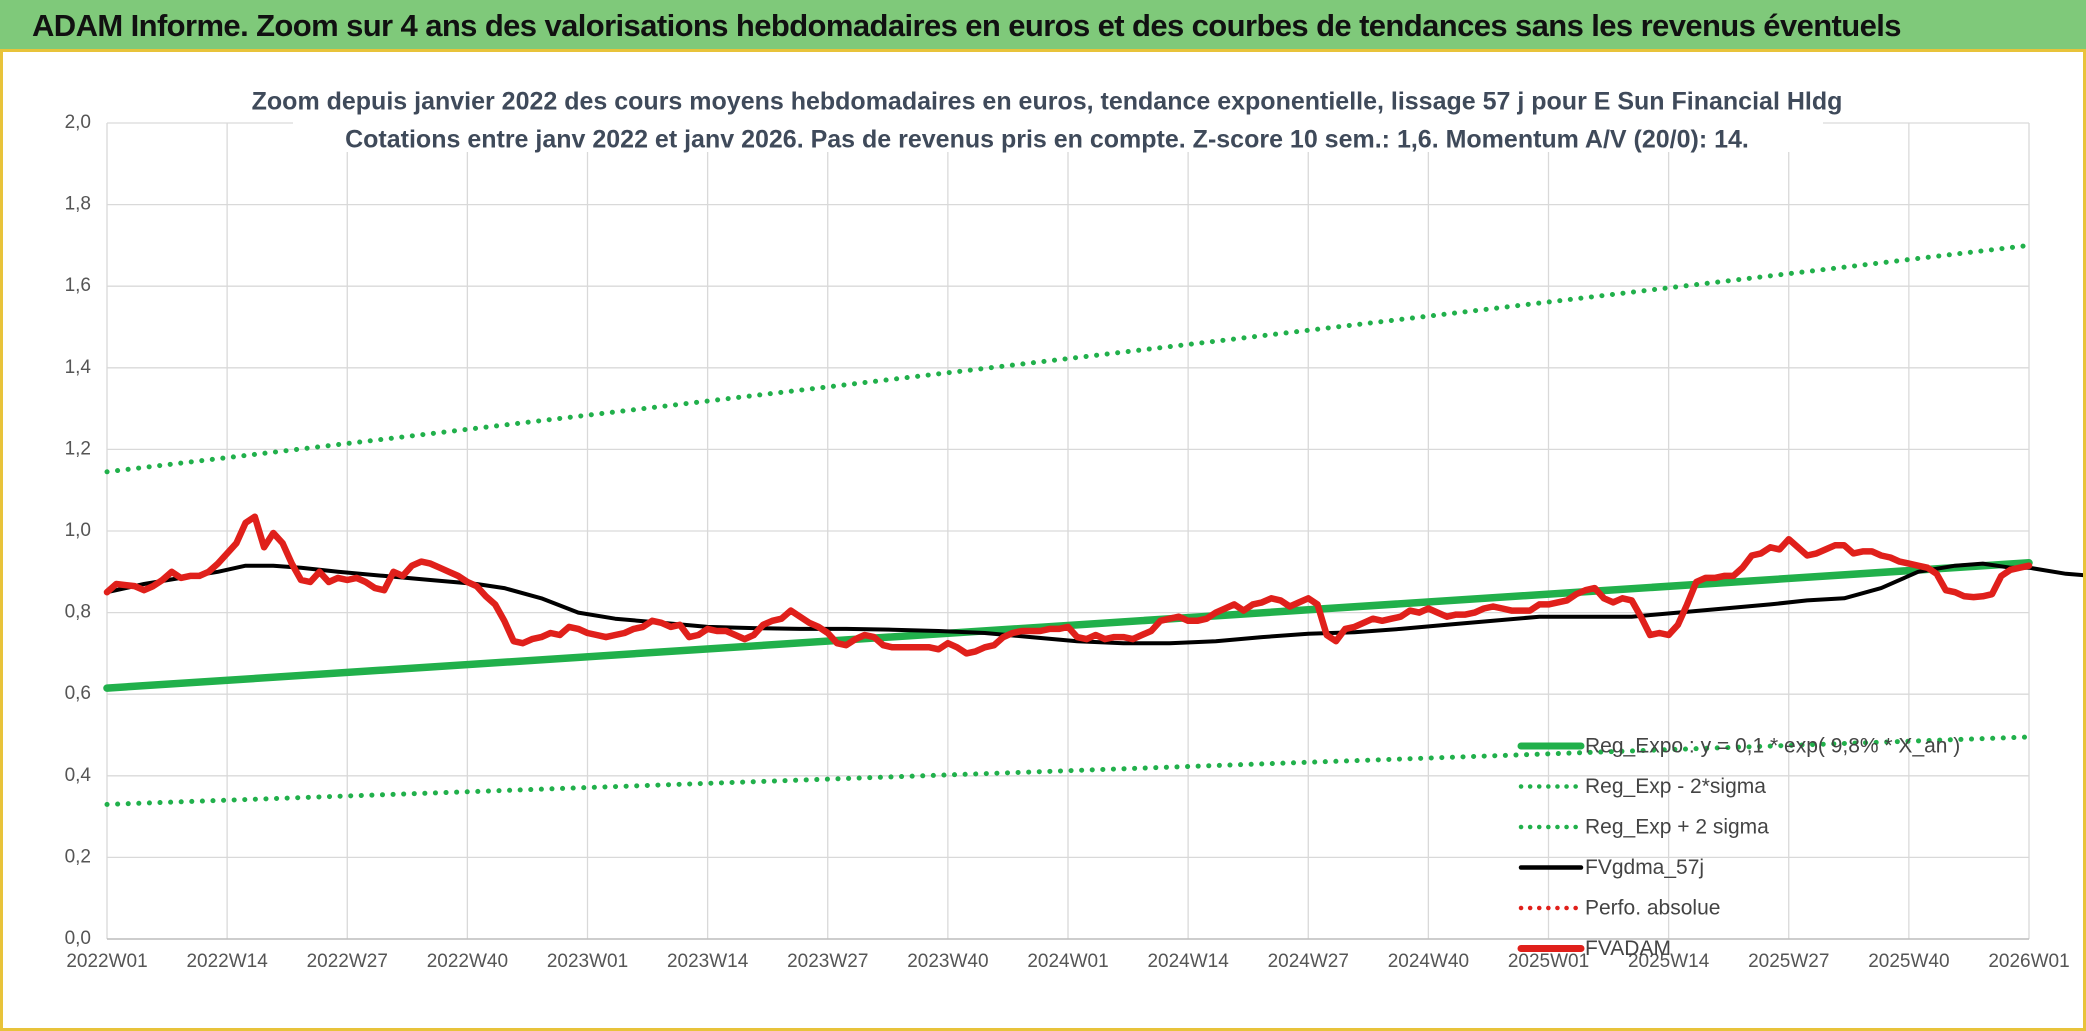  Describe the element at coordinates (1644, 867) in the screenshot. I see `legend-label-3: FVgdma_57j` at that location.